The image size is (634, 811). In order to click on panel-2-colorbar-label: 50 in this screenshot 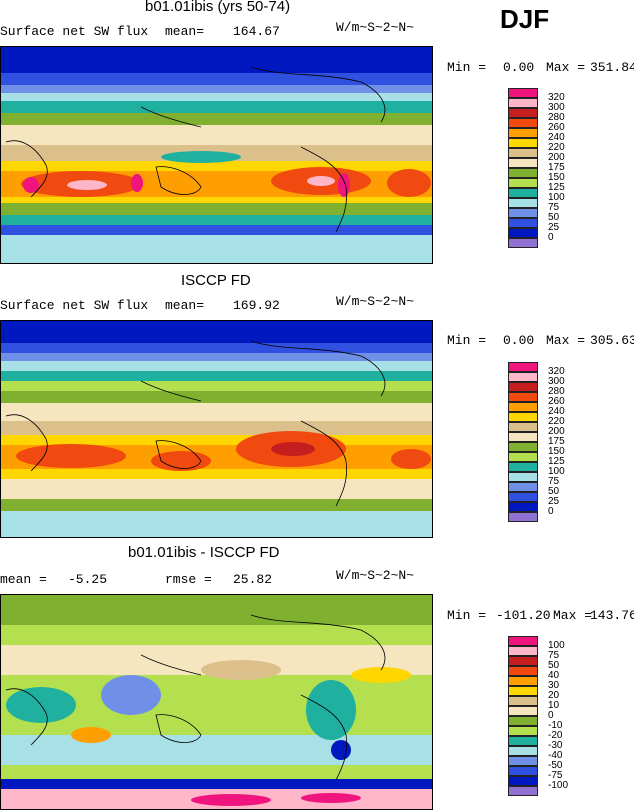, I will do `click(554, 491)`.